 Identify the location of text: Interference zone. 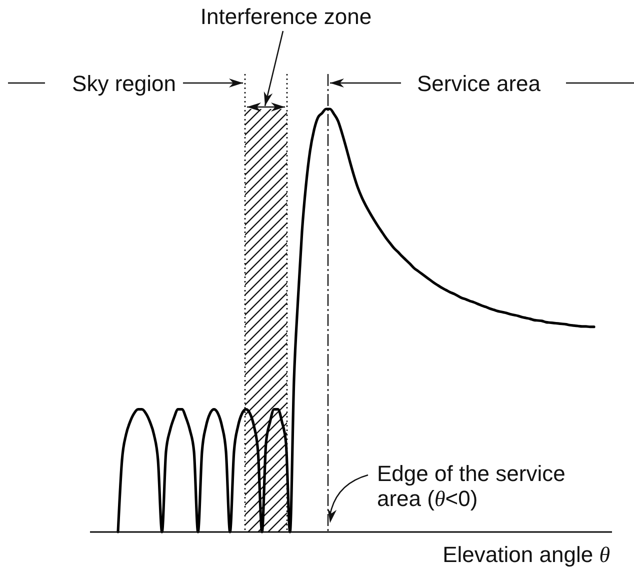
(286, 16).